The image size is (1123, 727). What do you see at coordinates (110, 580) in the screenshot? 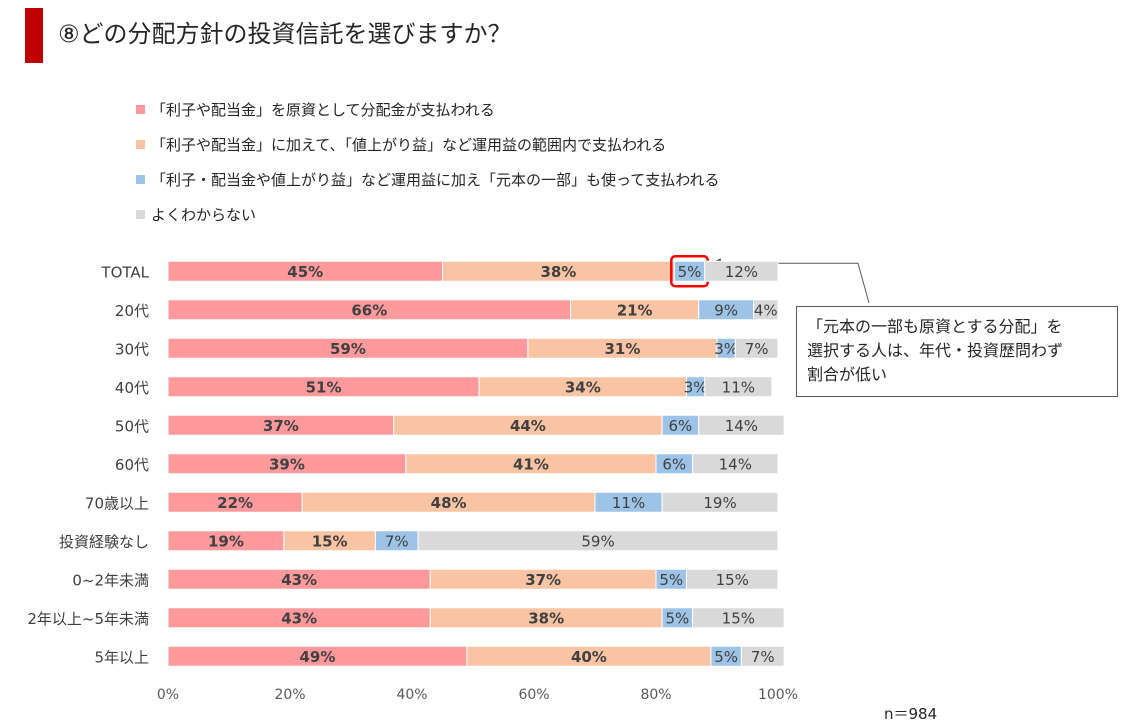
I see `category-label-9: 0~2年未満` at bounding box center [110, 580].